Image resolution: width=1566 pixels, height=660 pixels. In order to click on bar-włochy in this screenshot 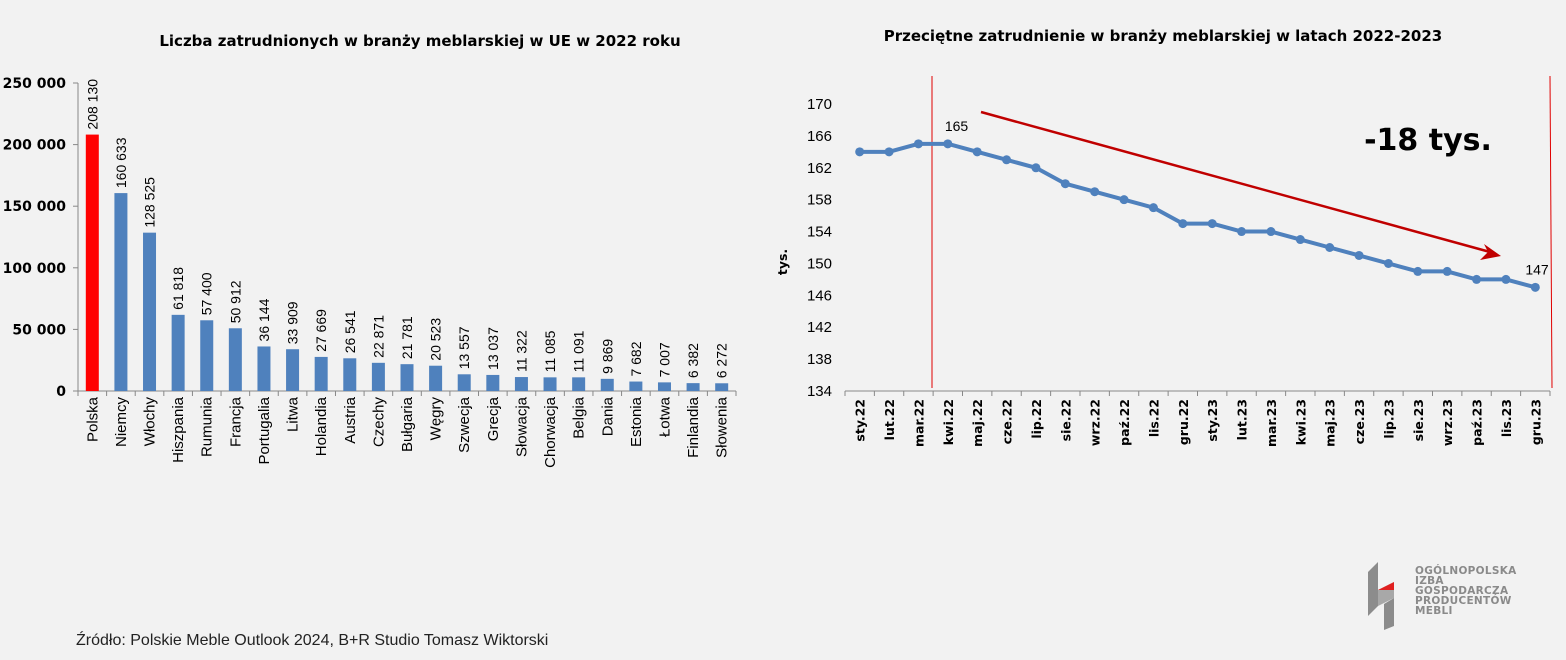, I will do `click(150, 311)`.